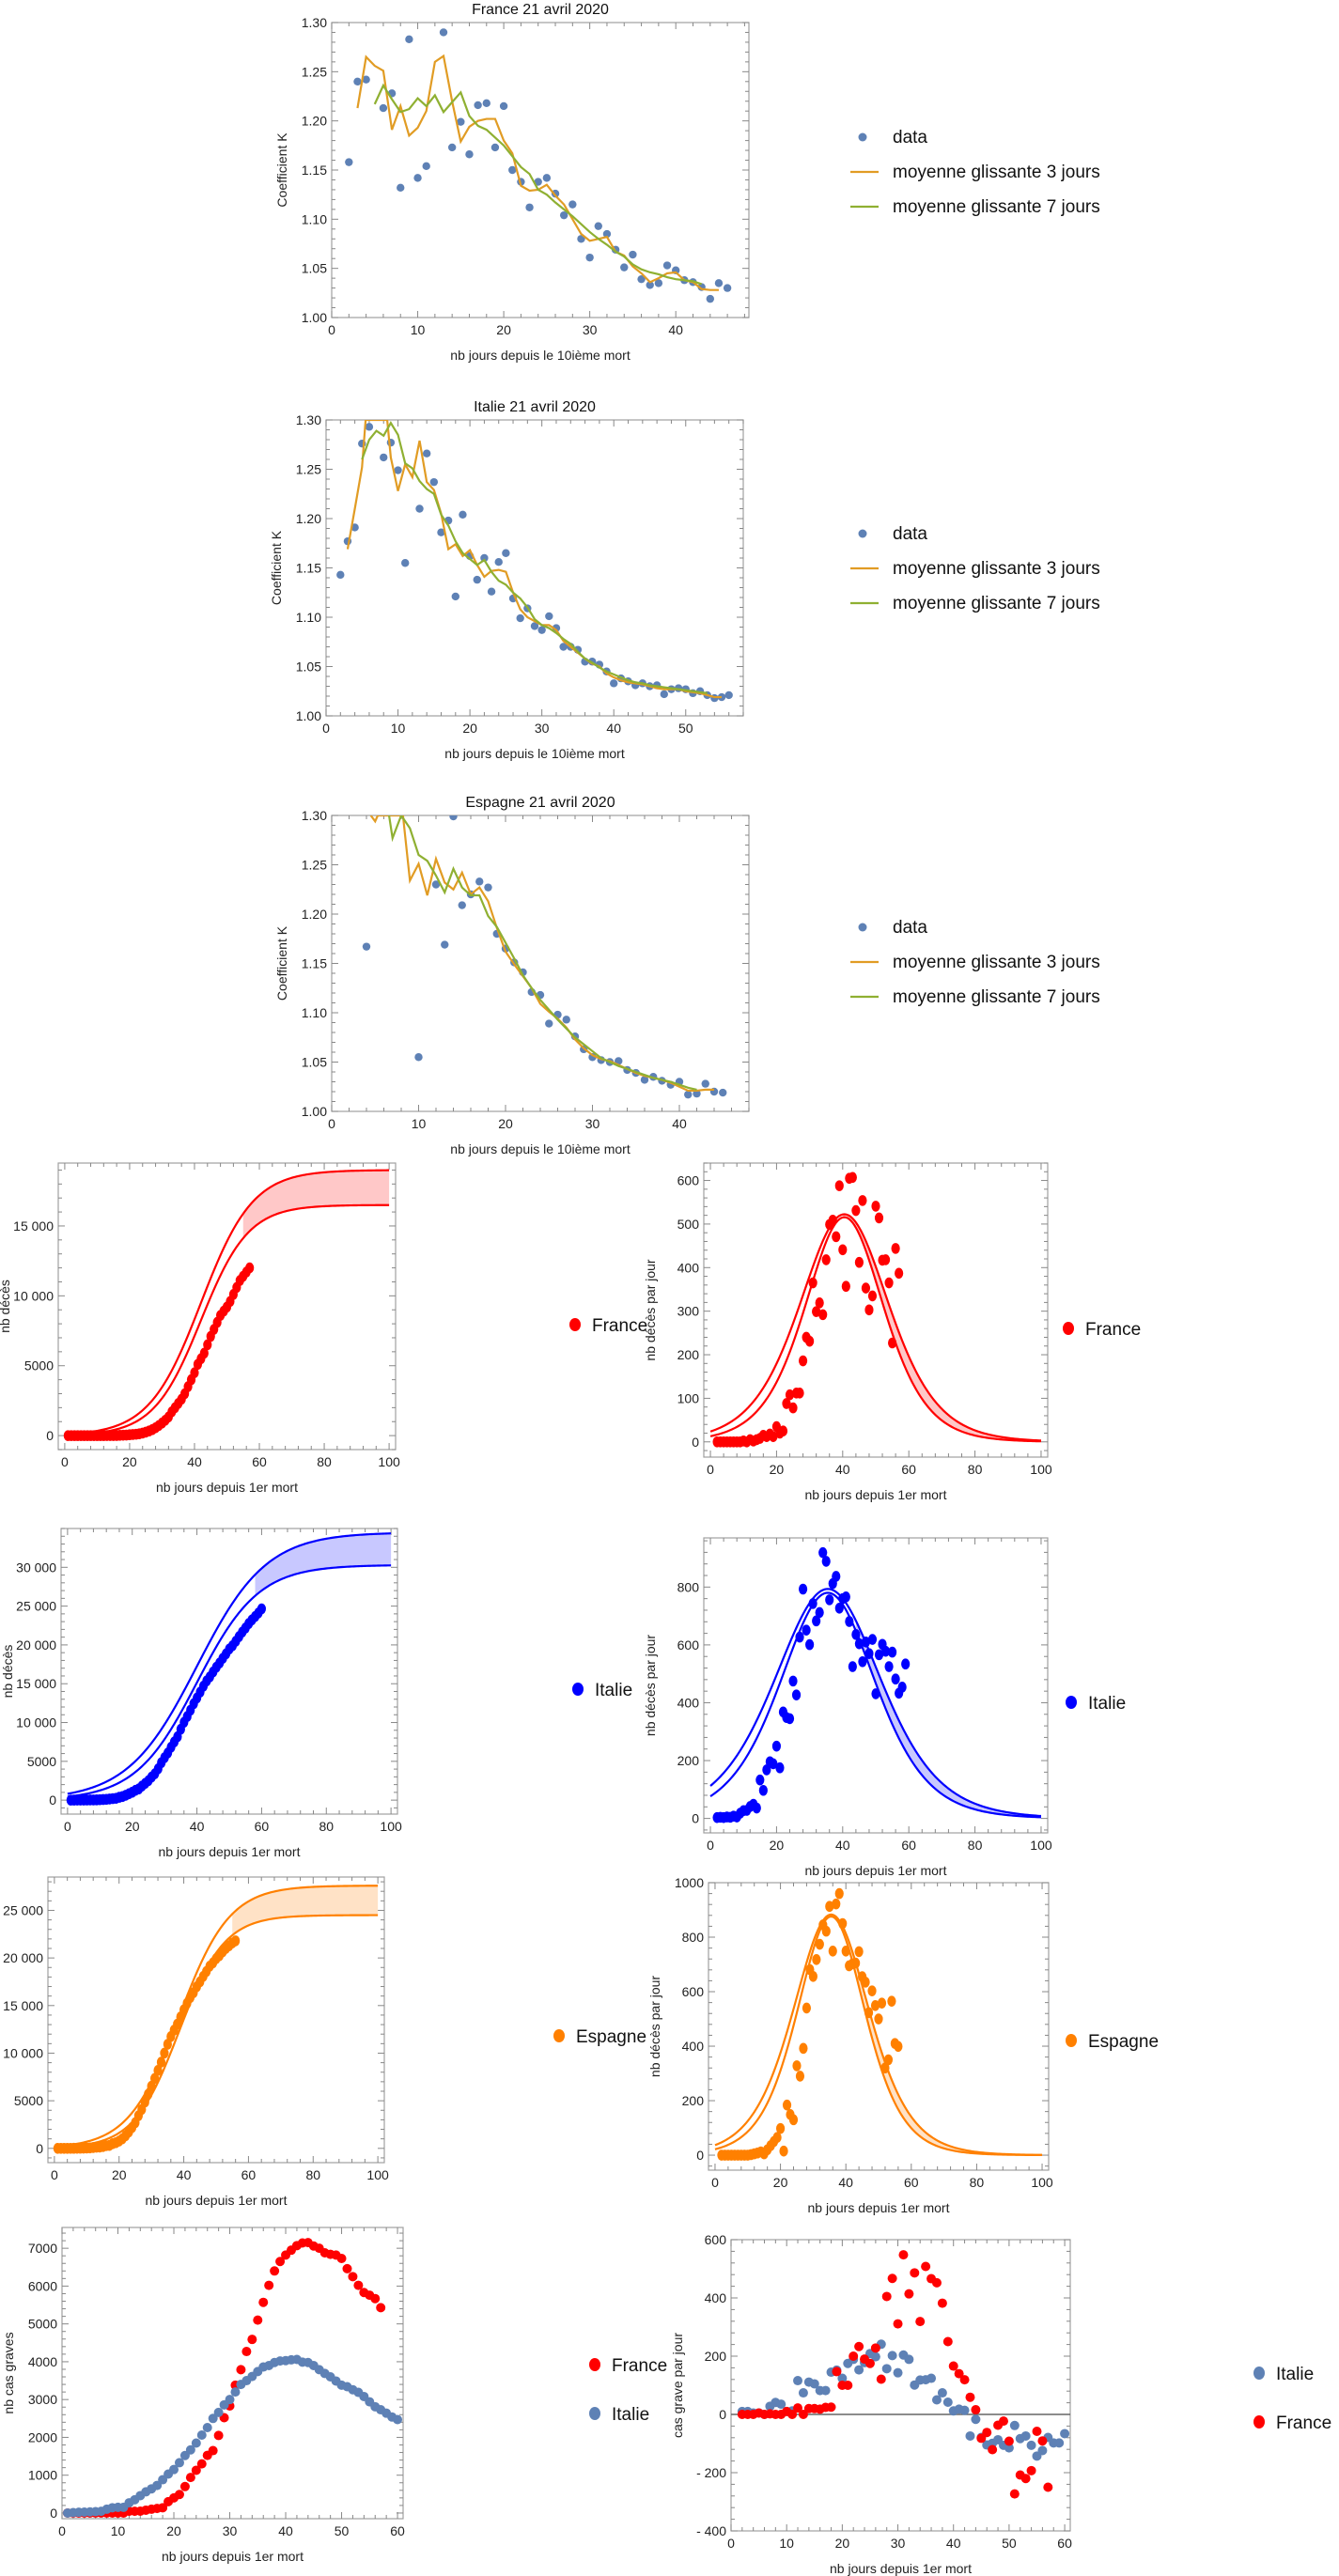 The width and height of the screenshot is (1339, 2576). I want to click on y-tick-label: 1.15, so click(309, 568).